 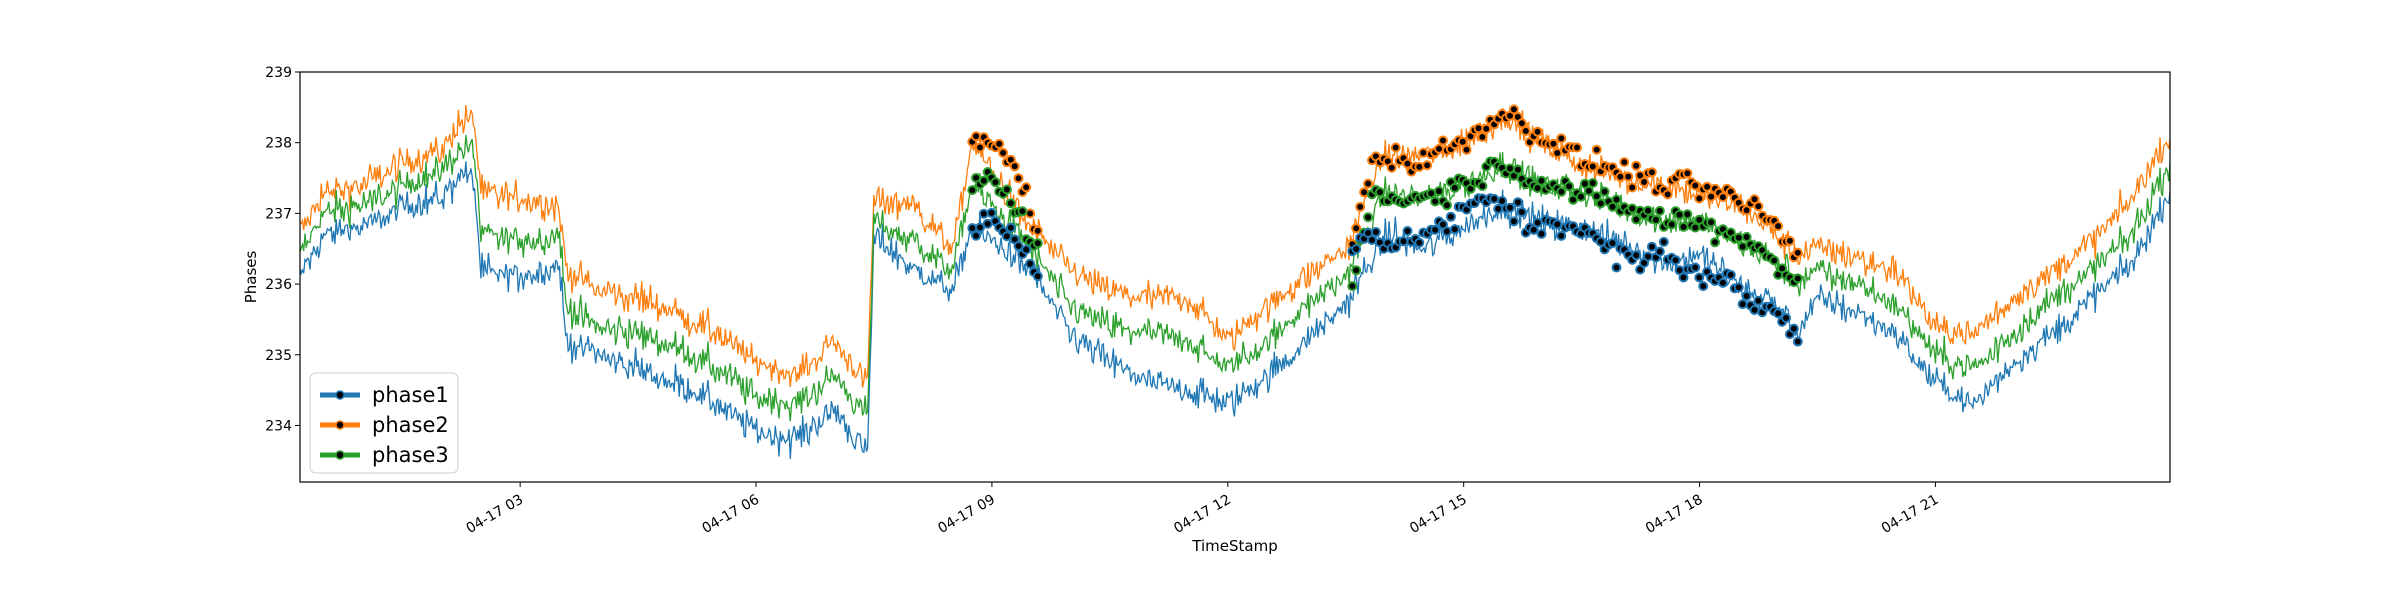 What do you see at coordinates (251, 277) in the screenshot?
I see `y-axis-label: Phases` at bounding box center [251, 277].